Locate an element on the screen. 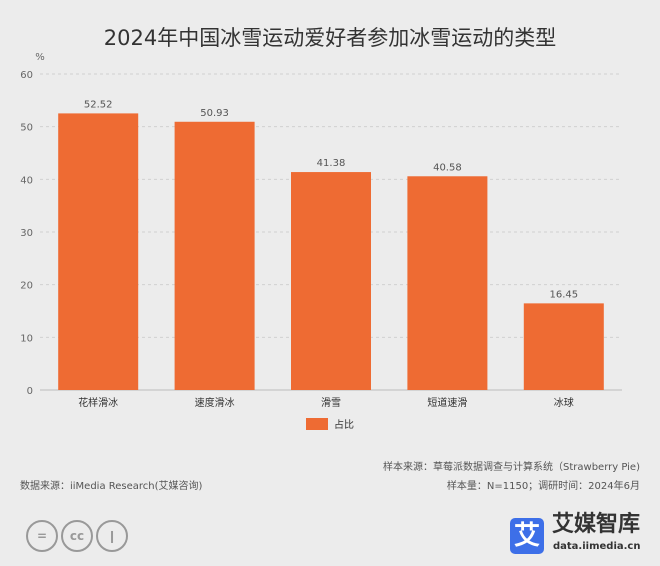  y-axis-unit: % is located at coordinates (40, 57).